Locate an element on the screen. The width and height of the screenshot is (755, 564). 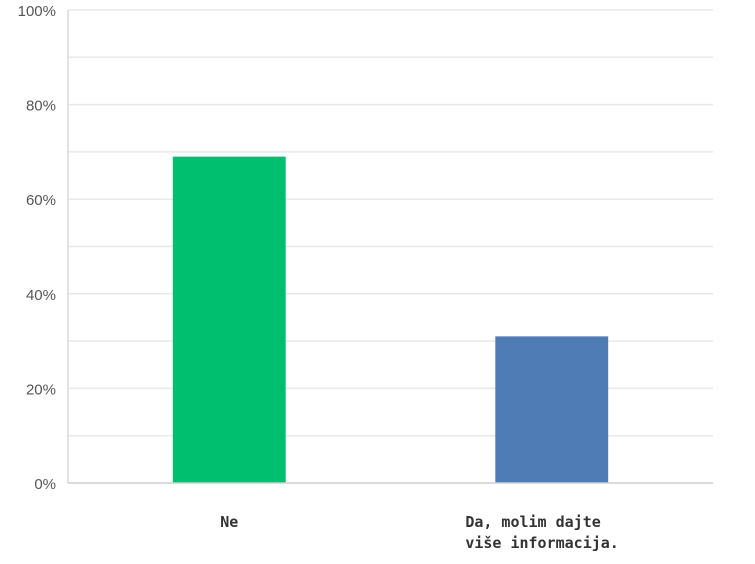
y-tick-label: 0% is located at coordinates (45, 484).